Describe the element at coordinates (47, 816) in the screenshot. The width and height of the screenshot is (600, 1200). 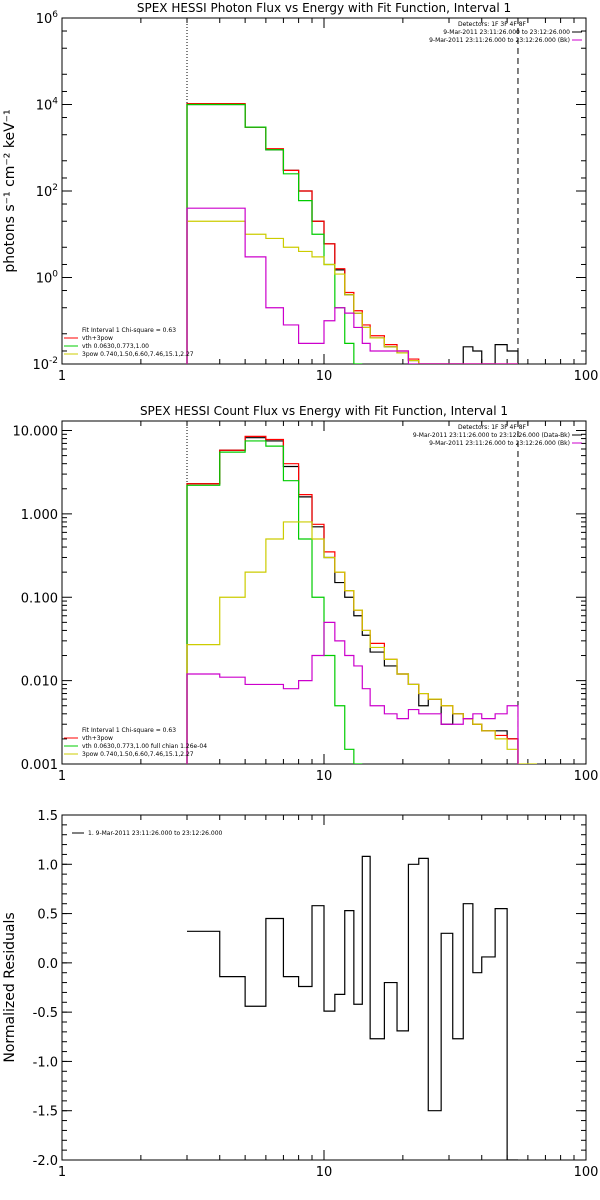
I see `y-tick-label: 1.5` at that location.